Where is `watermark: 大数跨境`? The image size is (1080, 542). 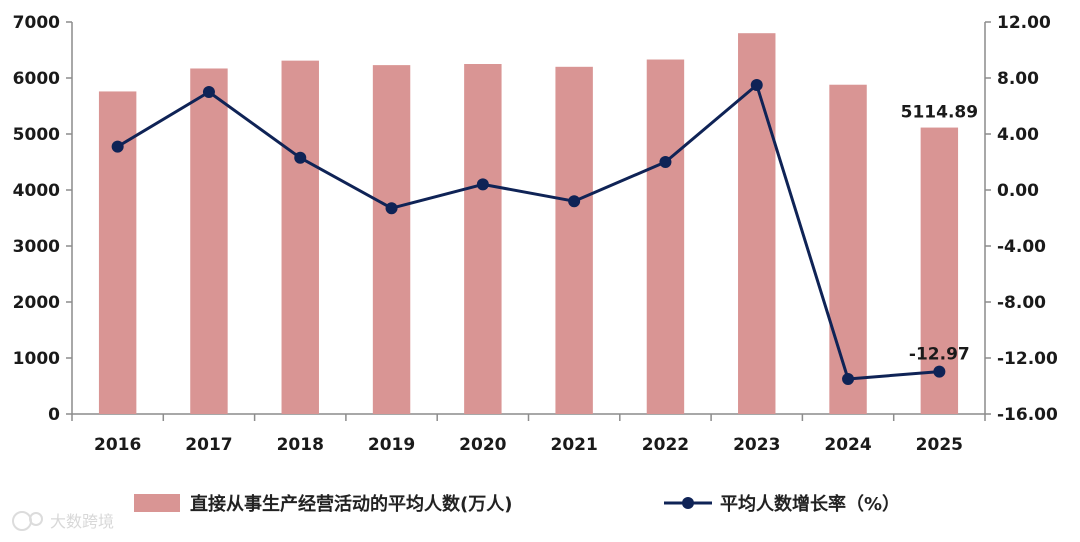 watermark: 大数跨境 is located at coordinates (63, 521).